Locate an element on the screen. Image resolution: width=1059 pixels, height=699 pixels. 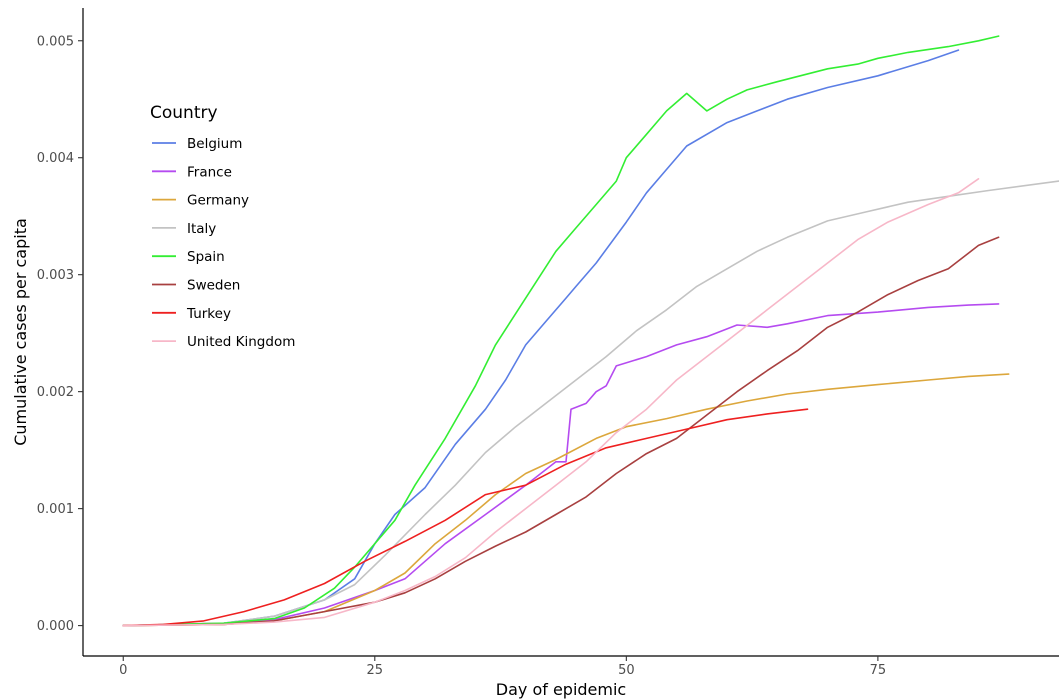
y-tick-label: 0.000 is located at coordinates (55, 626).